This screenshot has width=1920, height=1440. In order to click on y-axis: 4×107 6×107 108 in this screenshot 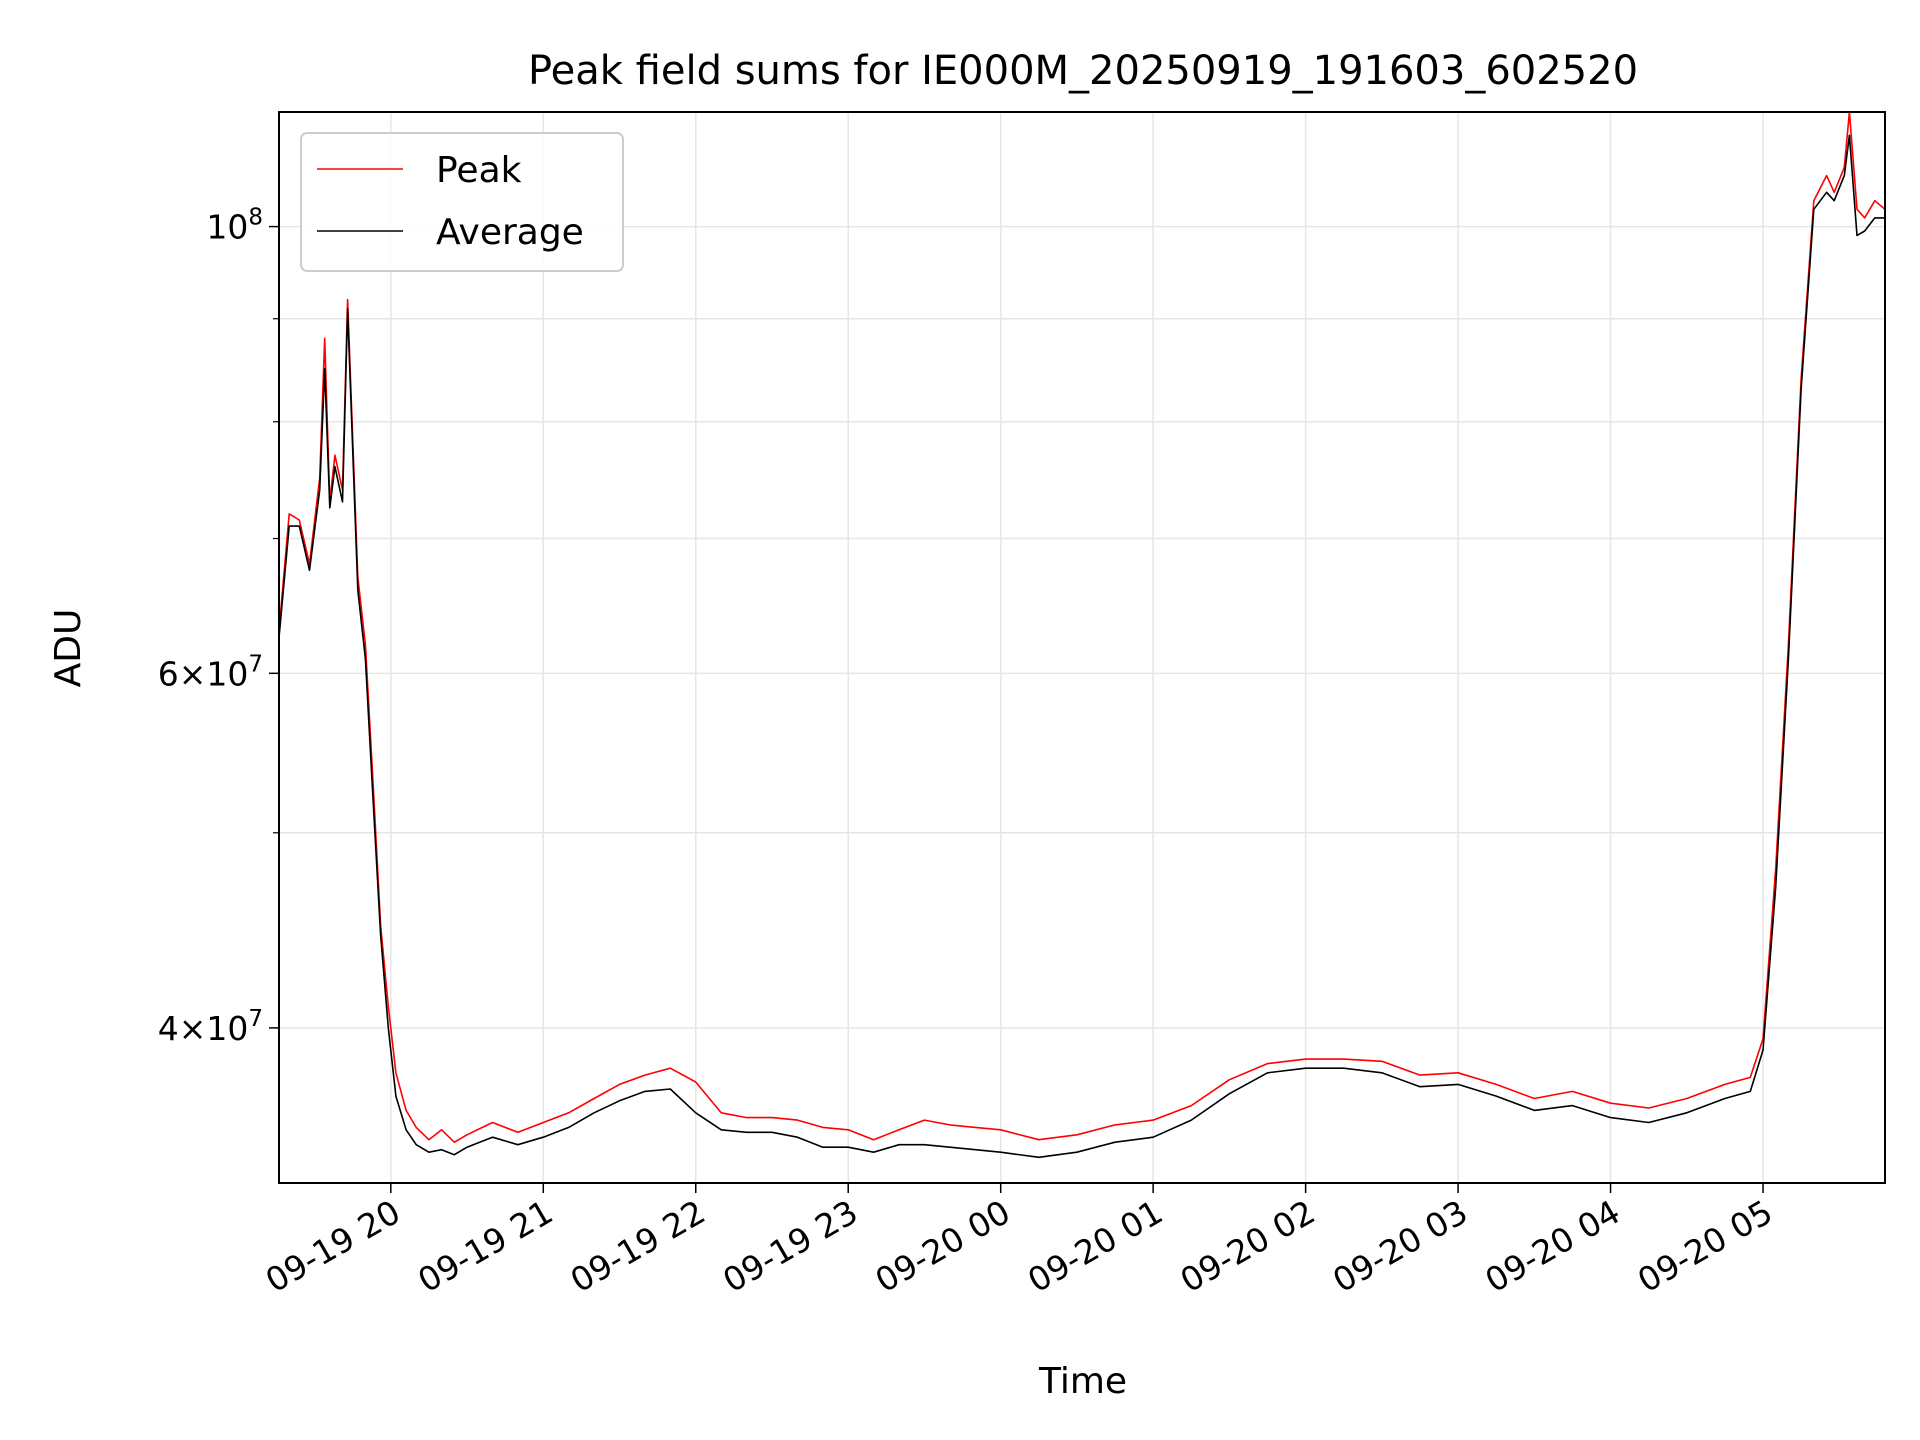, I will do `click(218, 626)`.